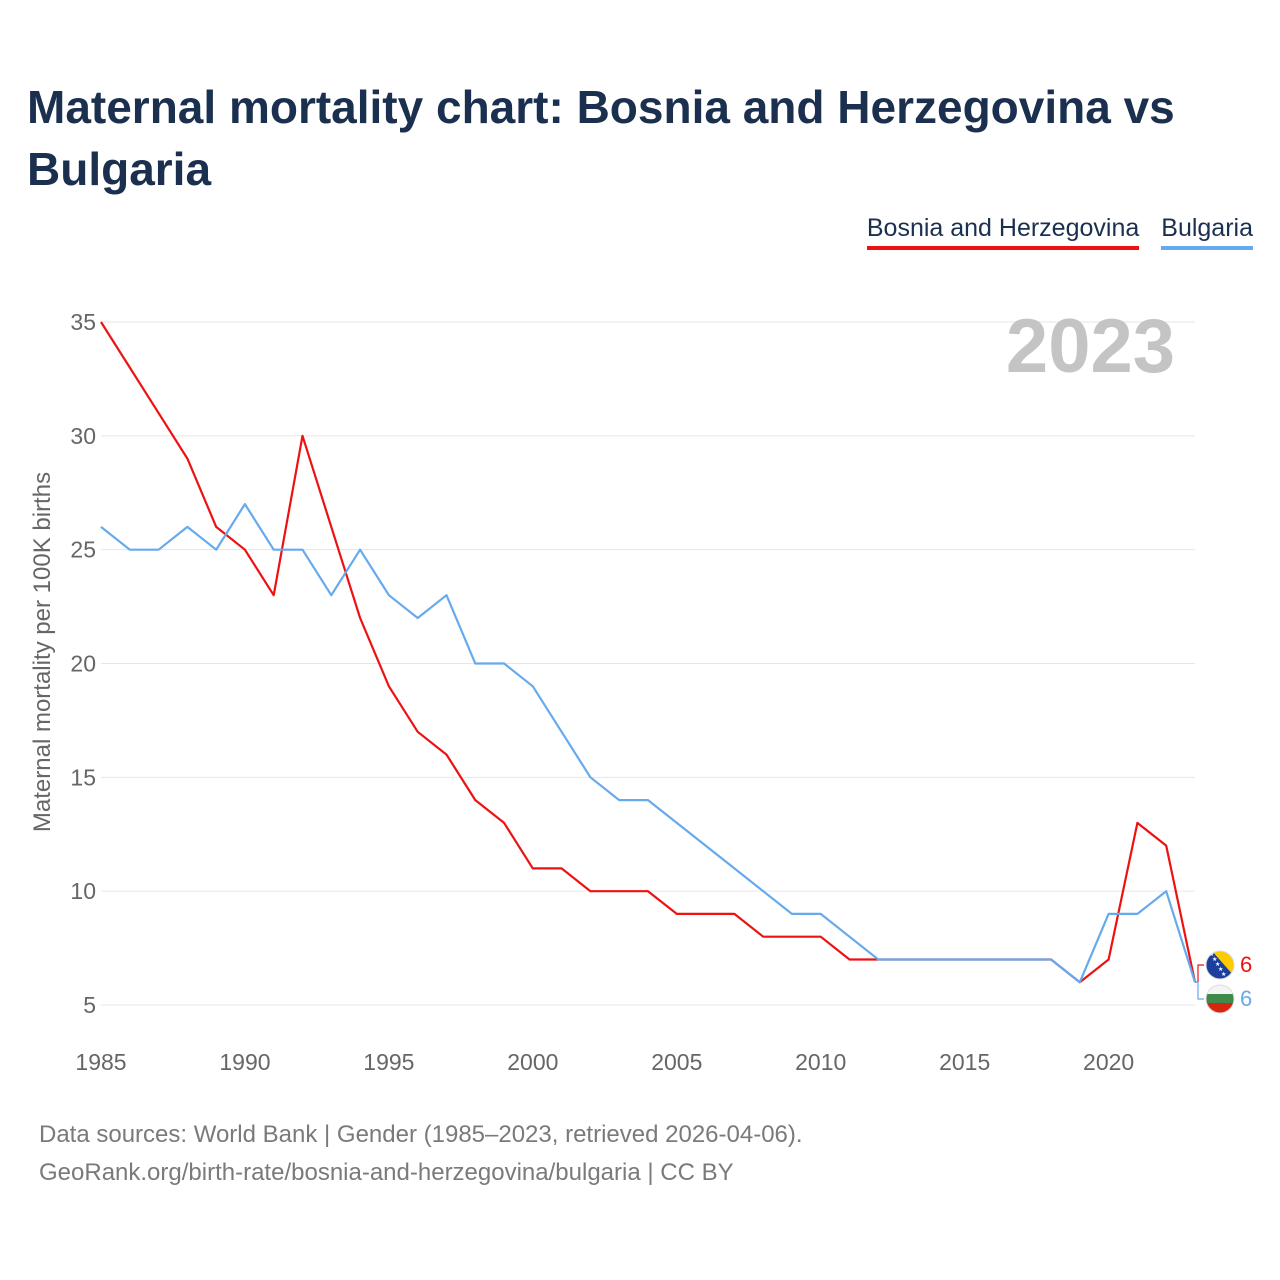 The width and height of the screenshot is (1280, 1280). I want to click on y-tick-label: 25, so click(83, 550).